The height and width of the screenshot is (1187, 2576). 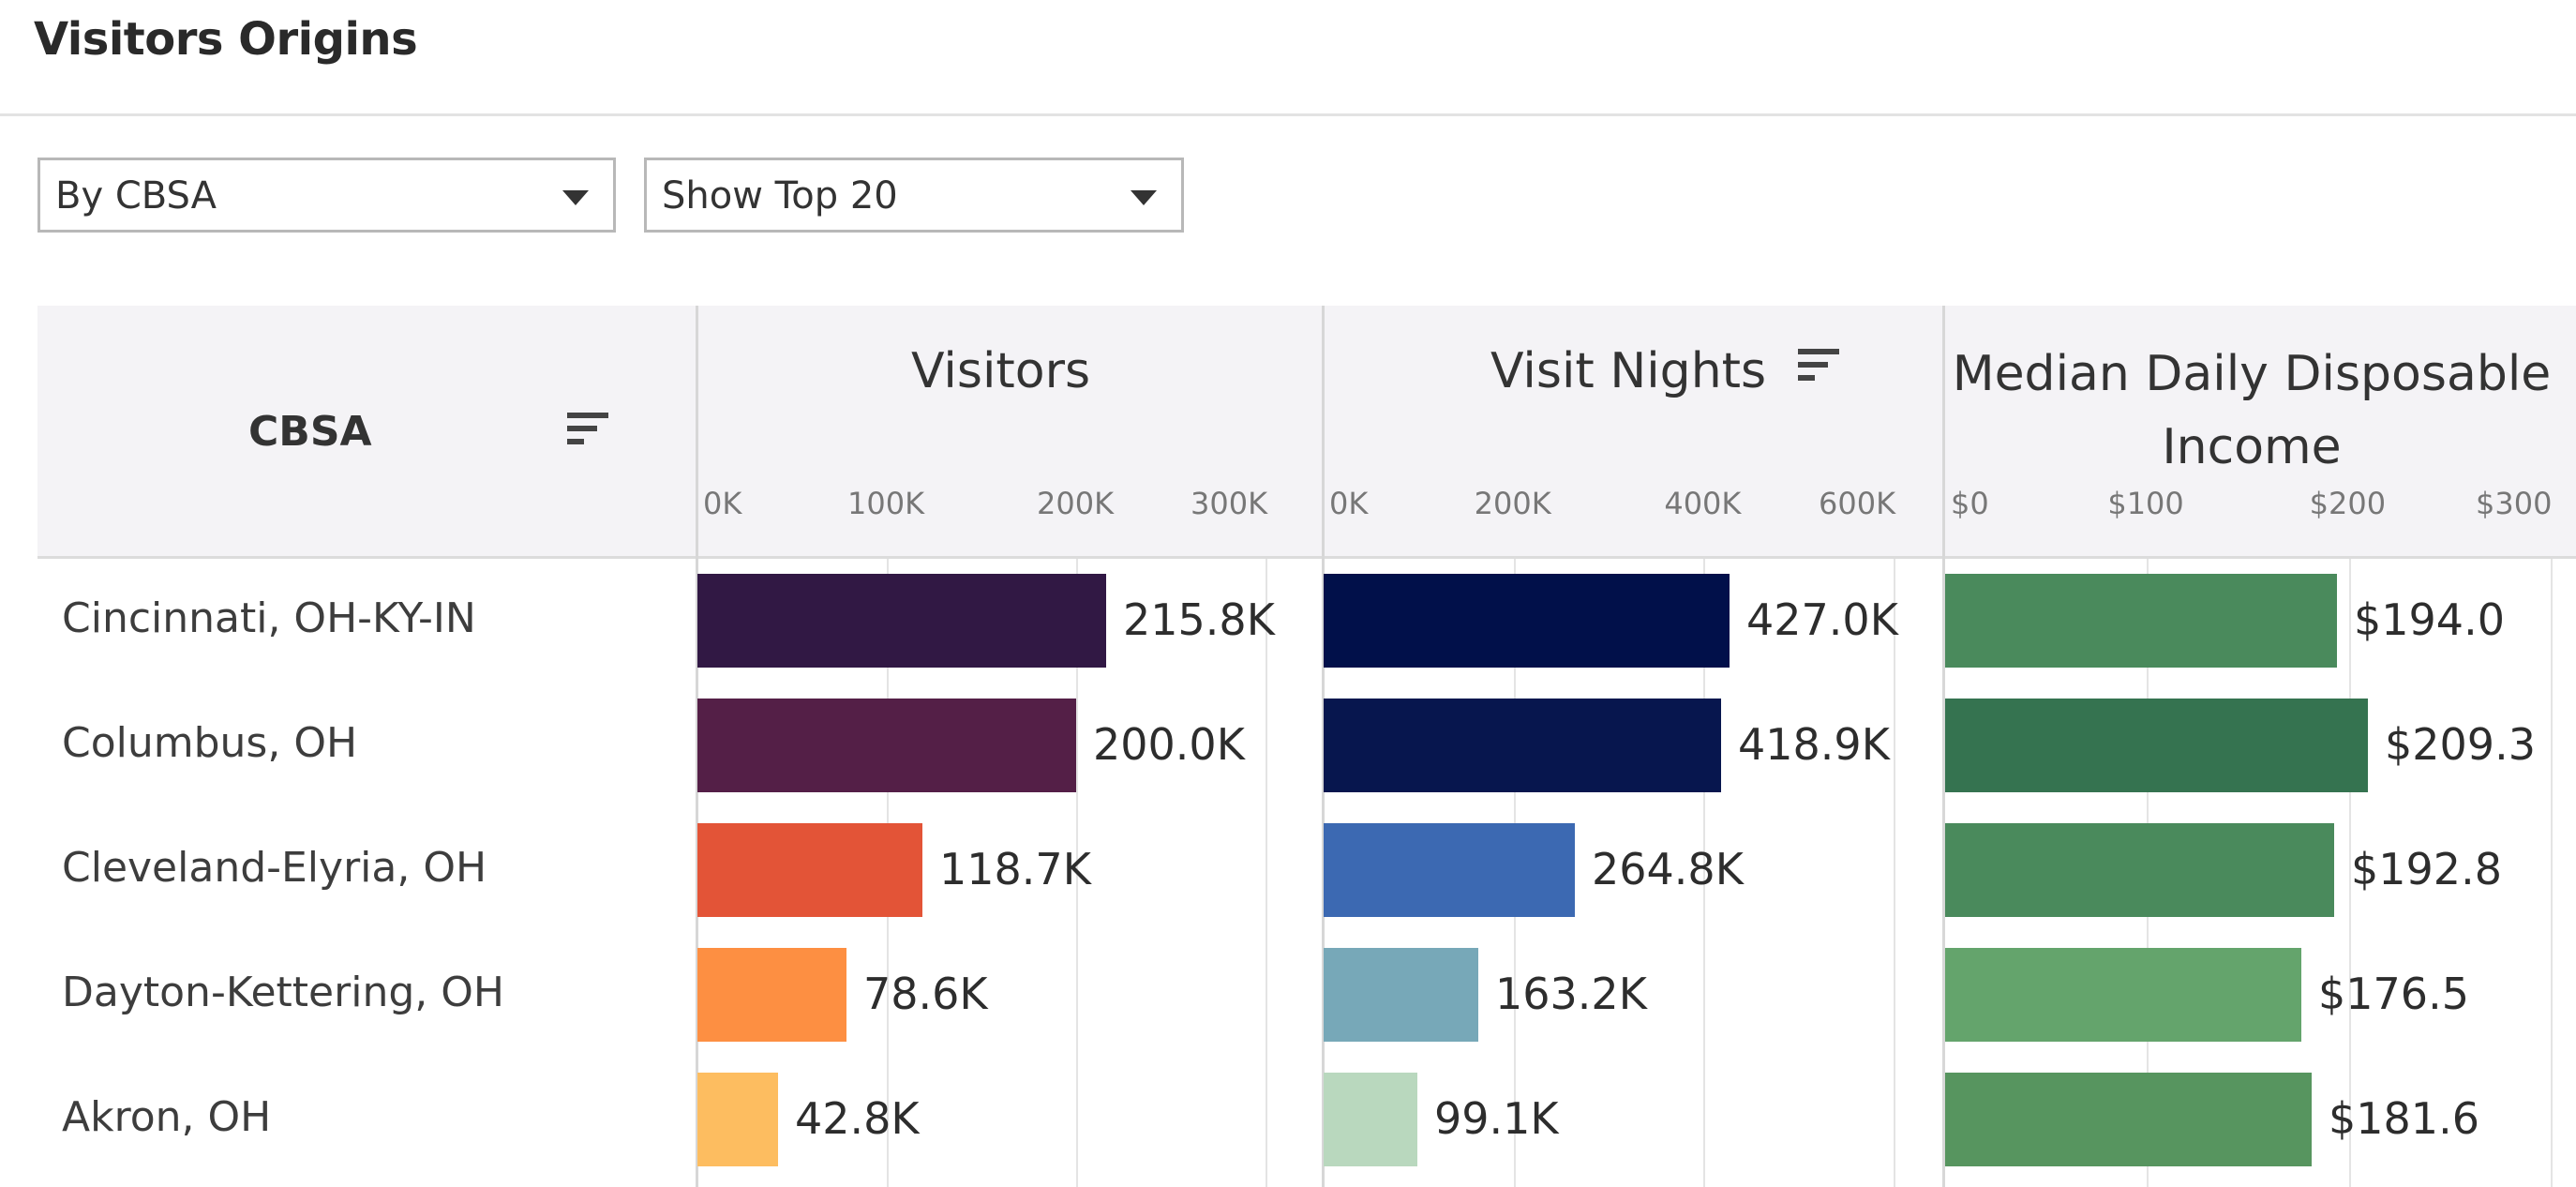 I want to click on bar-value-label: $194.0, so click(x=2429, y=619).